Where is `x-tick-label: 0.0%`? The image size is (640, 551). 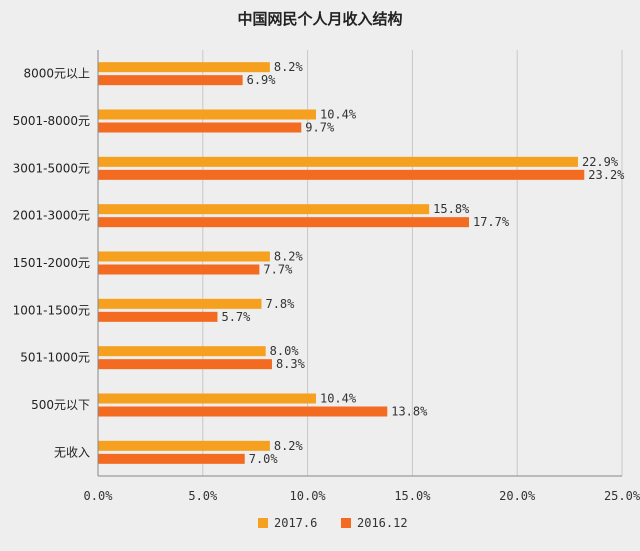
x-tick-label: 0.0% is located at coordinates (99, 496).